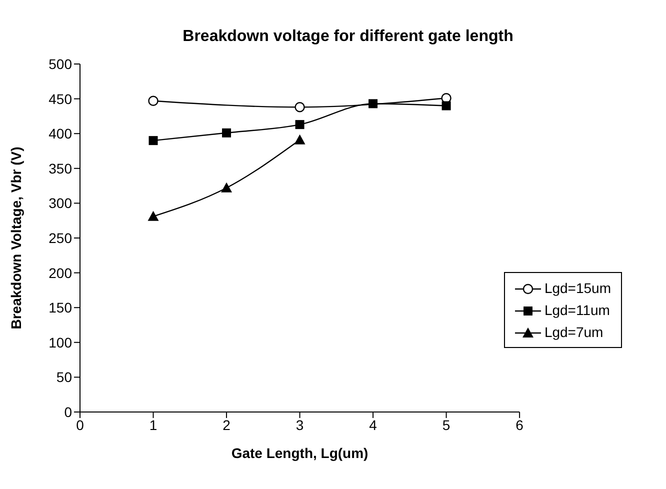 The image size is (666, 489). I want to click on x-tick-label: 1, so click(153, 424).